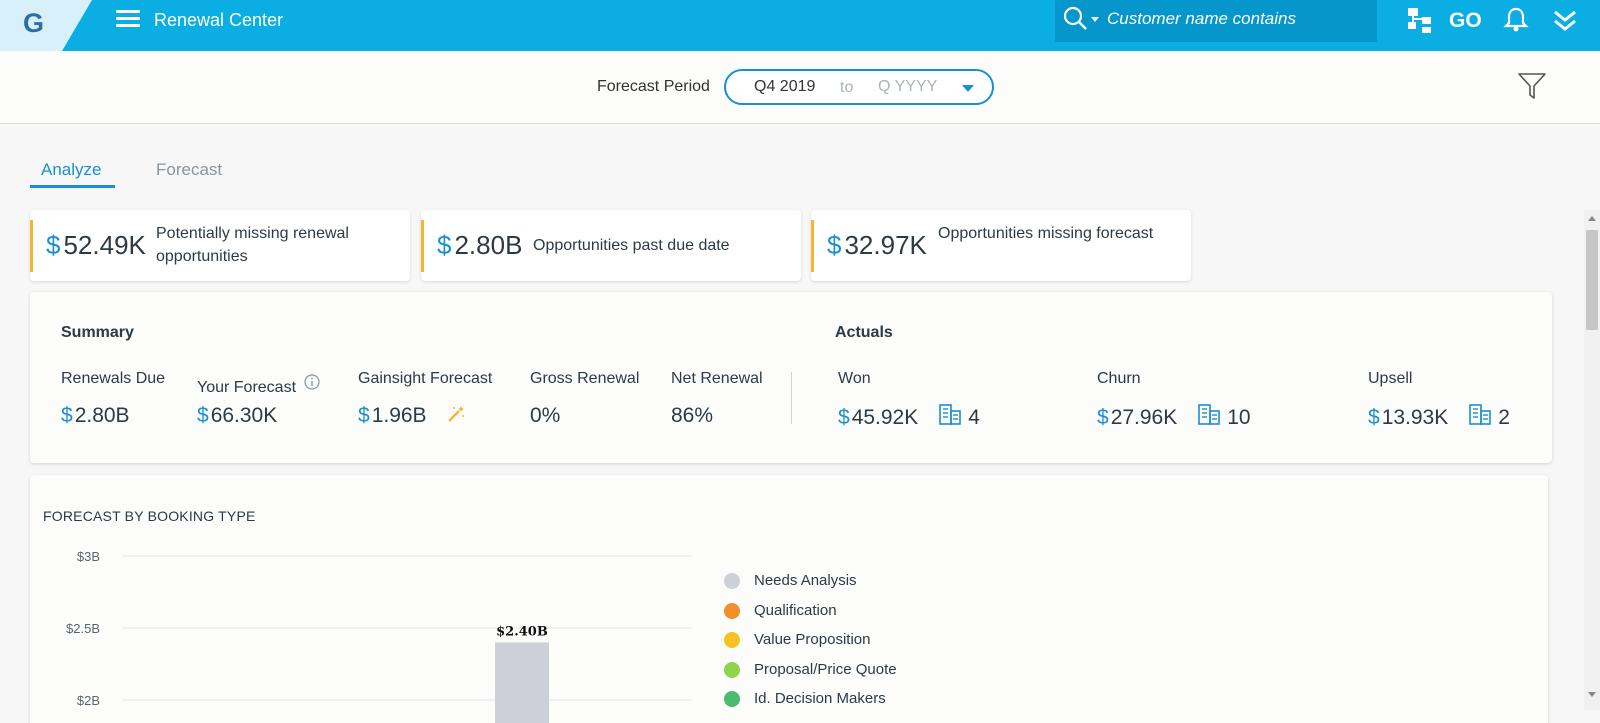  I want to click on page-scrollbar, so click(1592, 460).